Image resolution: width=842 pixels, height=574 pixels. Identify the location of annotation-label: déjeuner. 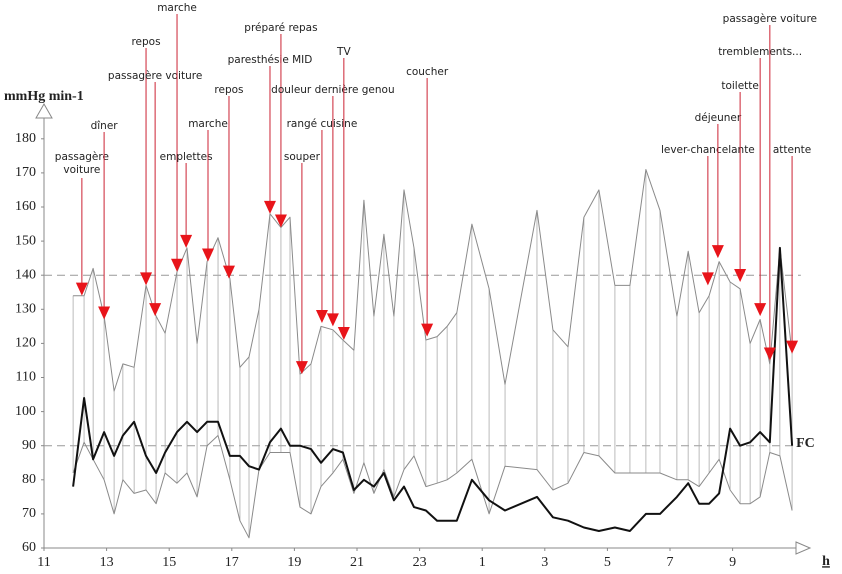
(718, 118).